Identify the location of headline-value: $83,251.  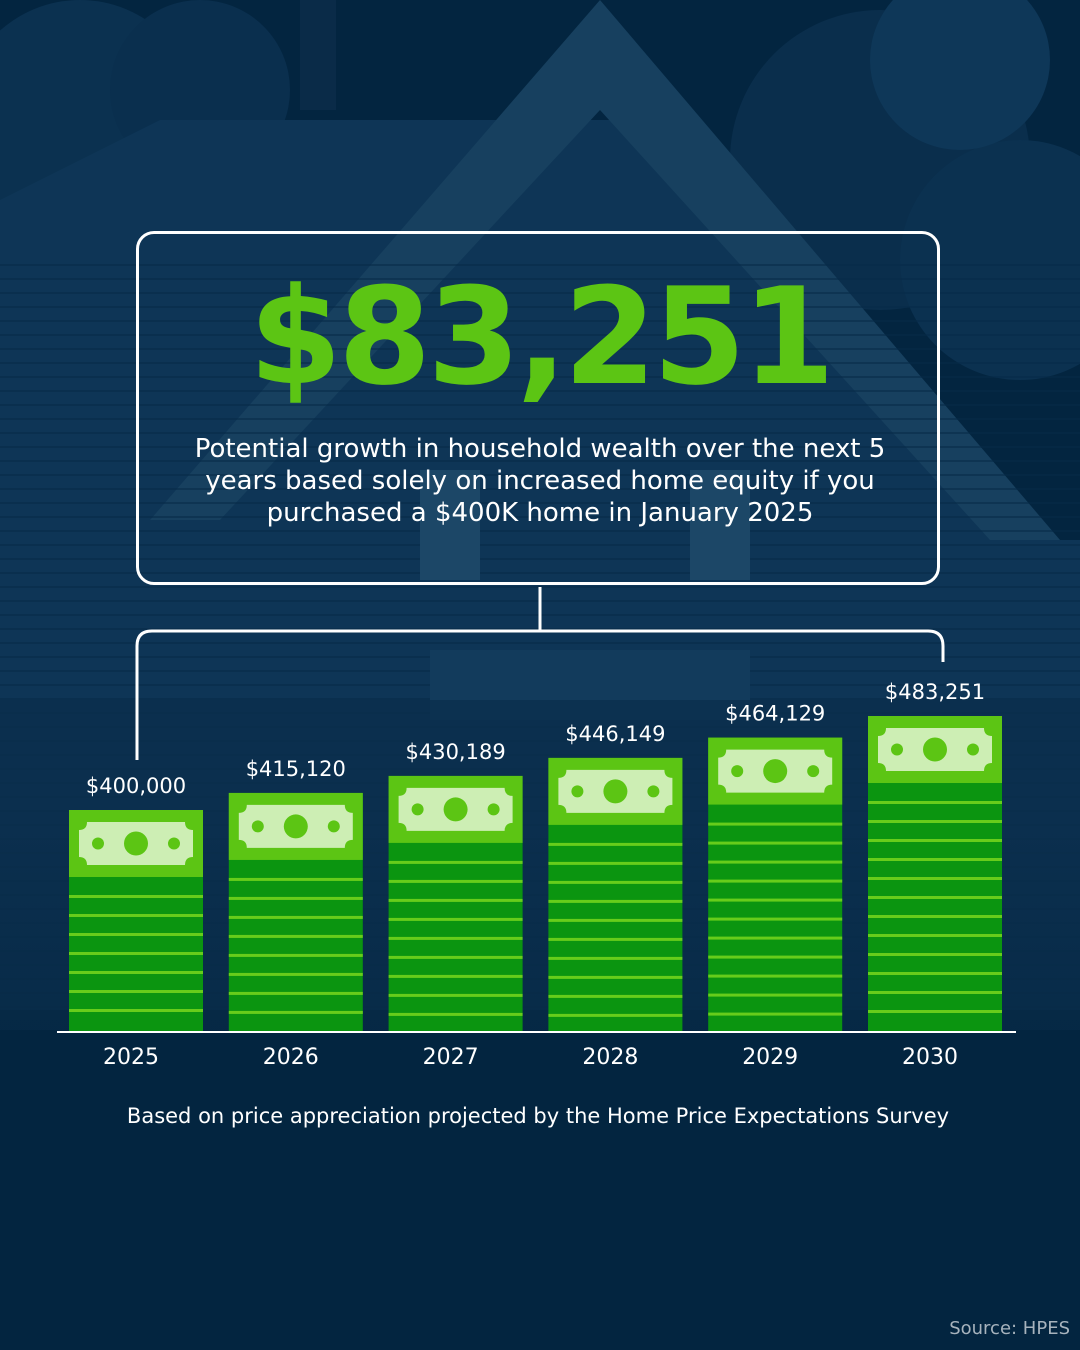
(541, 337).